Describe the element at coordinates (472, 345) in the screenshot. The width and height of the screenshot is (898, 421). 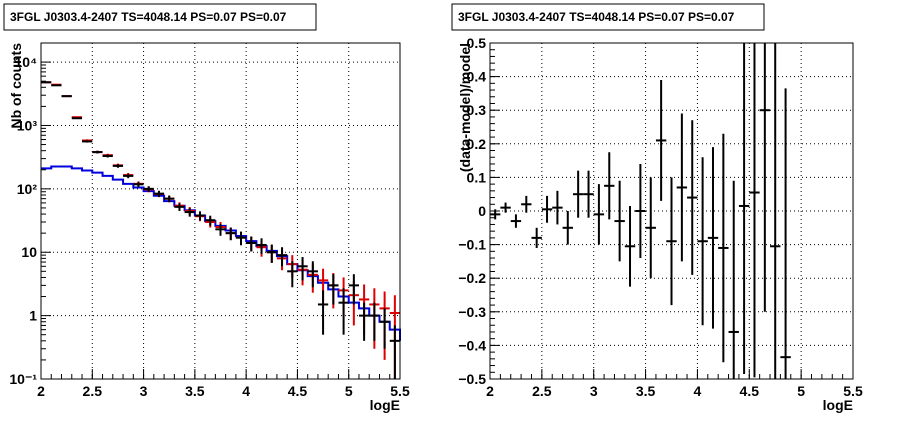
I see `residuals-y-tick-label: −0.4` at that location.